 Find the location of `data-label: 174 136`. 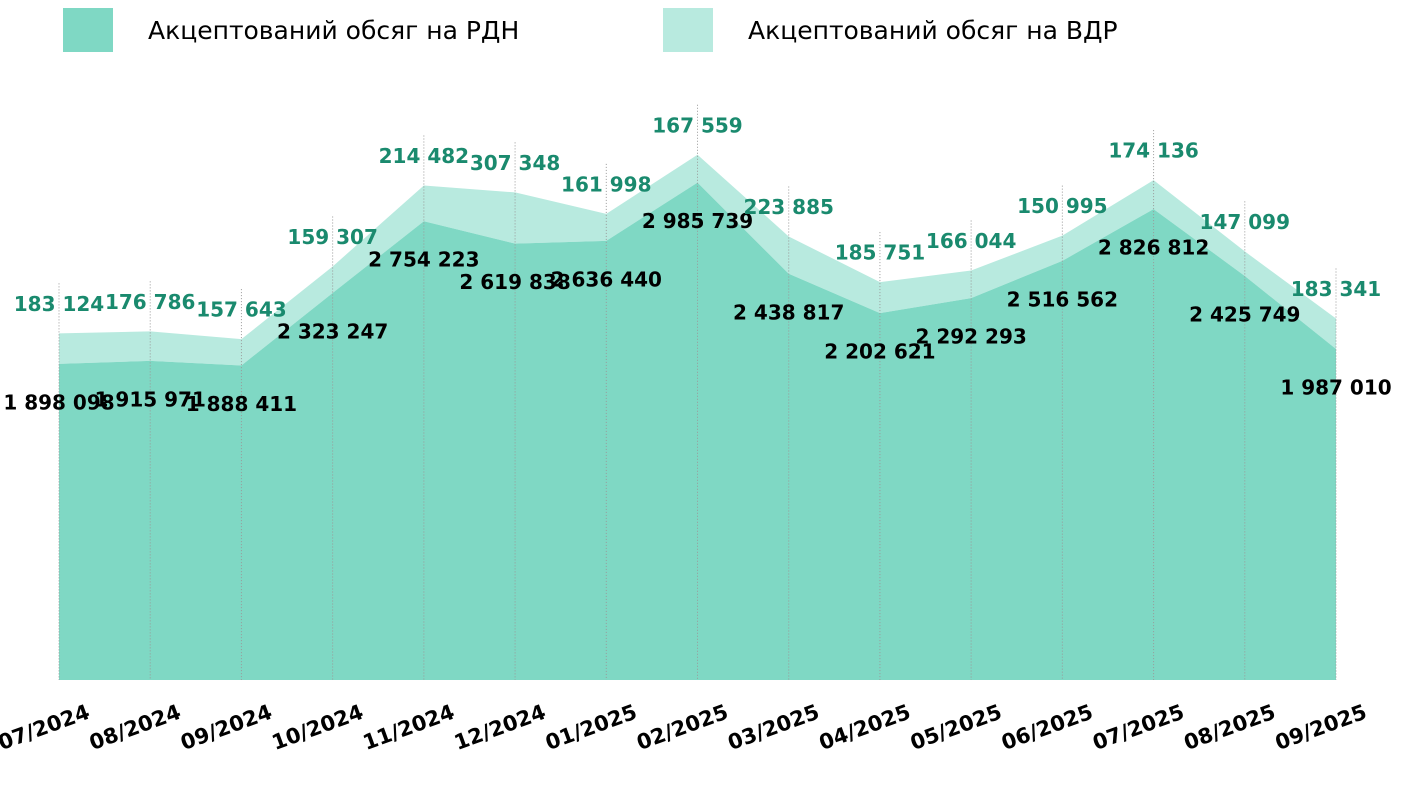

data-label: 174 136 is located at coordinates (1153, 151).